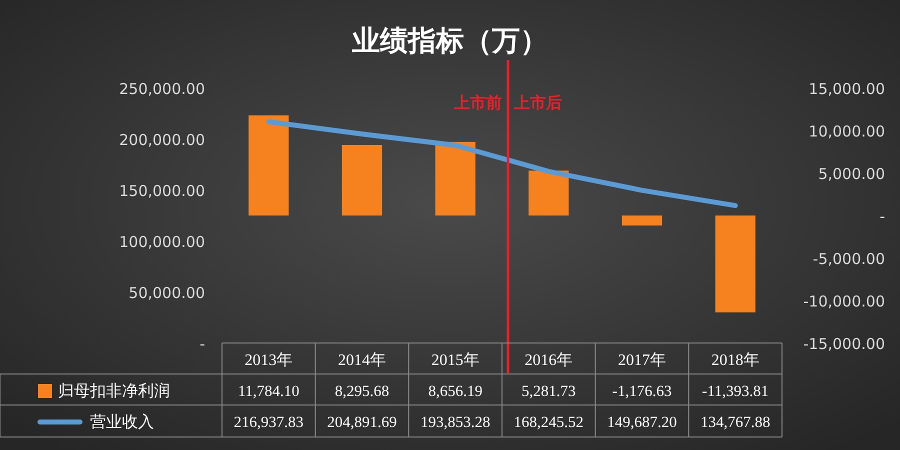  What do you see at coordinates (162, 89) in the screenshot?
I see `y-tick-label: 250,000.00` at bounding box center [162, 89].